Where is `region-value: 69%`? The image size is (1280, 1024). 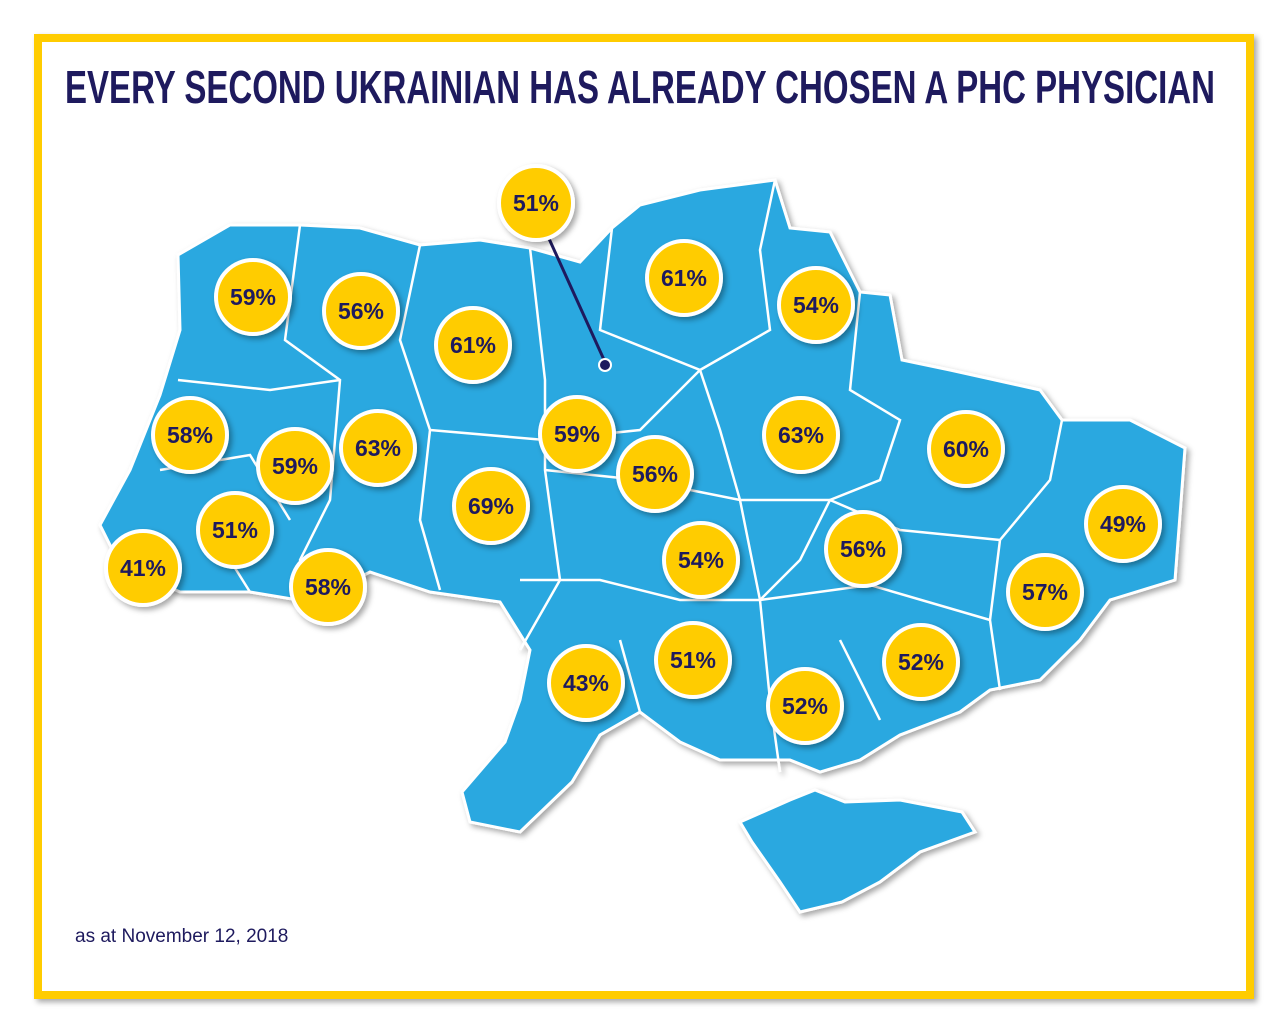
region-value: 69% is located at coordinates (491, 506).